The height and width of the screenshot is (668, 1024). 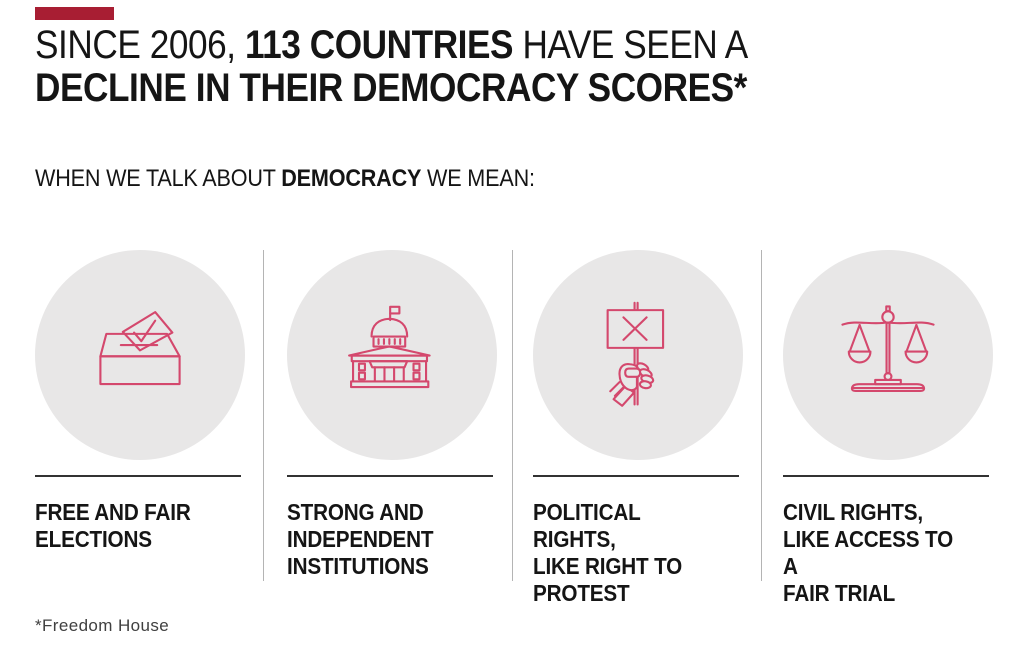 I want to click on subtitle: WHEN WE TALK ABOUT DEMOCRACY WE MEAN:, so click(x=285, y=179).